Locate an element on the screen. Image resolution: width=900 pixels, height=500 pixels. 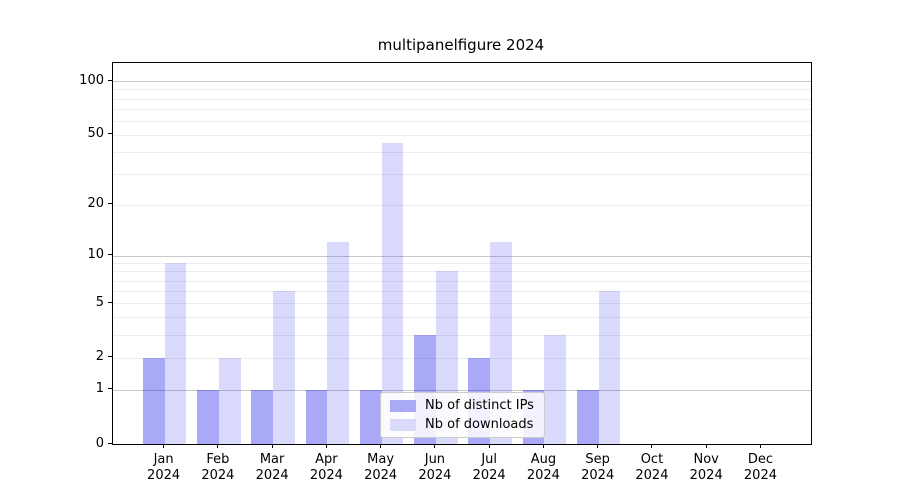
x-tick-label-aug: Aug 2024 is located at coordinates (543, 467).